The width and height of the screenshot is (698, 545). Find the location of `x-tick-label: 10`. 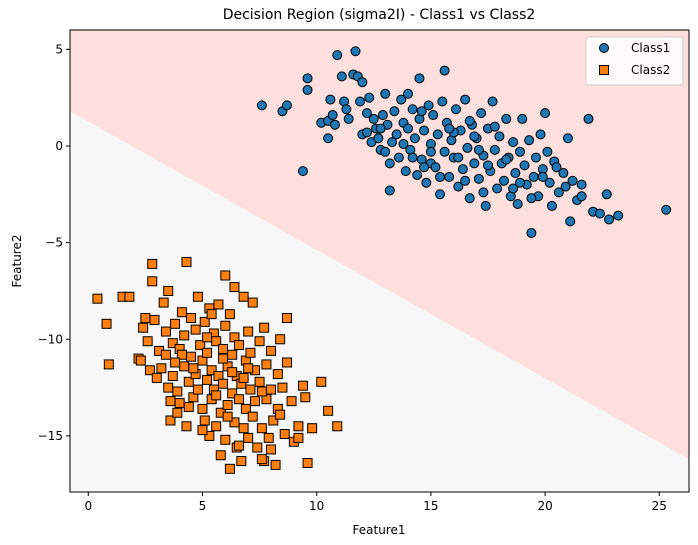

x-tick-label: 10 is located at coordinates (316, 506).